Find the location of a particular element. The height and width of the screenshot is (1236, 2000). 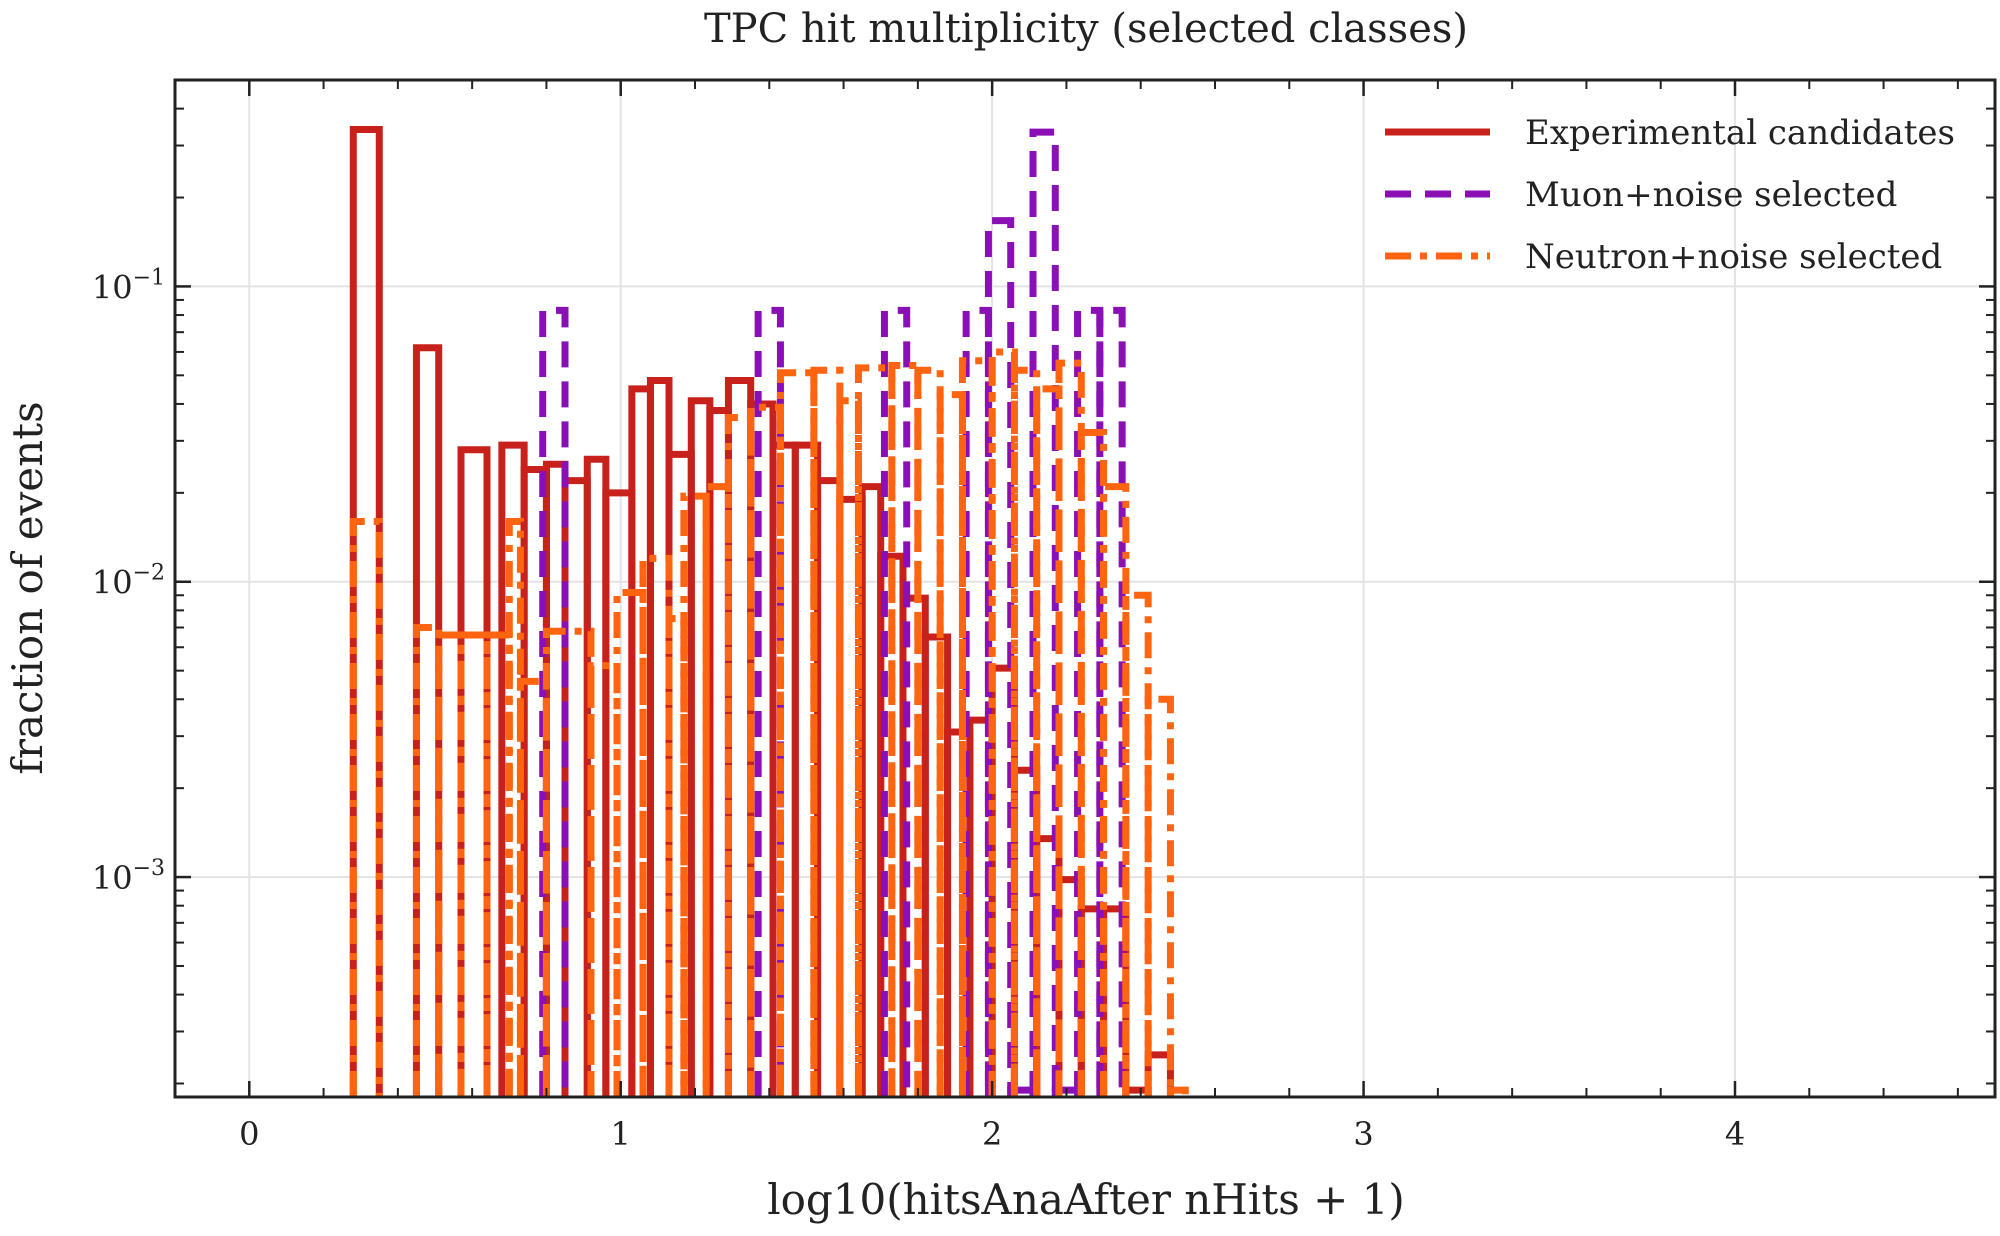

legend-label: Muon+noise selected is located at coordinates (1711, 195).